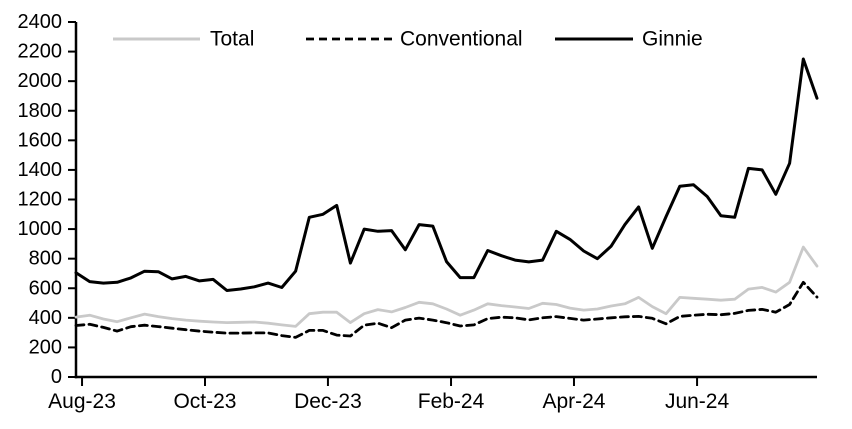 This screenshot has height=429, width=852. What do you see at coordinates (40, 22) in the screenshot?
I see `y-axis-tick-label: 2400` at bounding box center [40, 22].